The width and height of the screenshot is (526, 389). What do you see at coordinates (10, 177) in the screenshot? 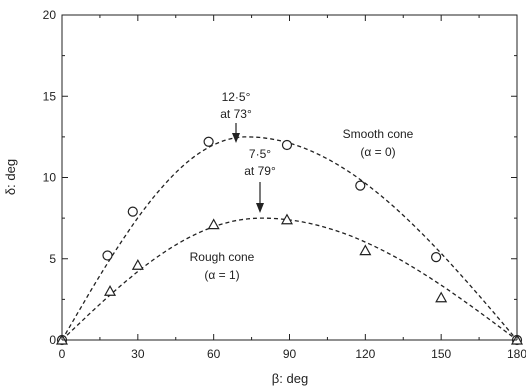
I see `y-axis-label: δ: deg` at bounding box center [10, 177].